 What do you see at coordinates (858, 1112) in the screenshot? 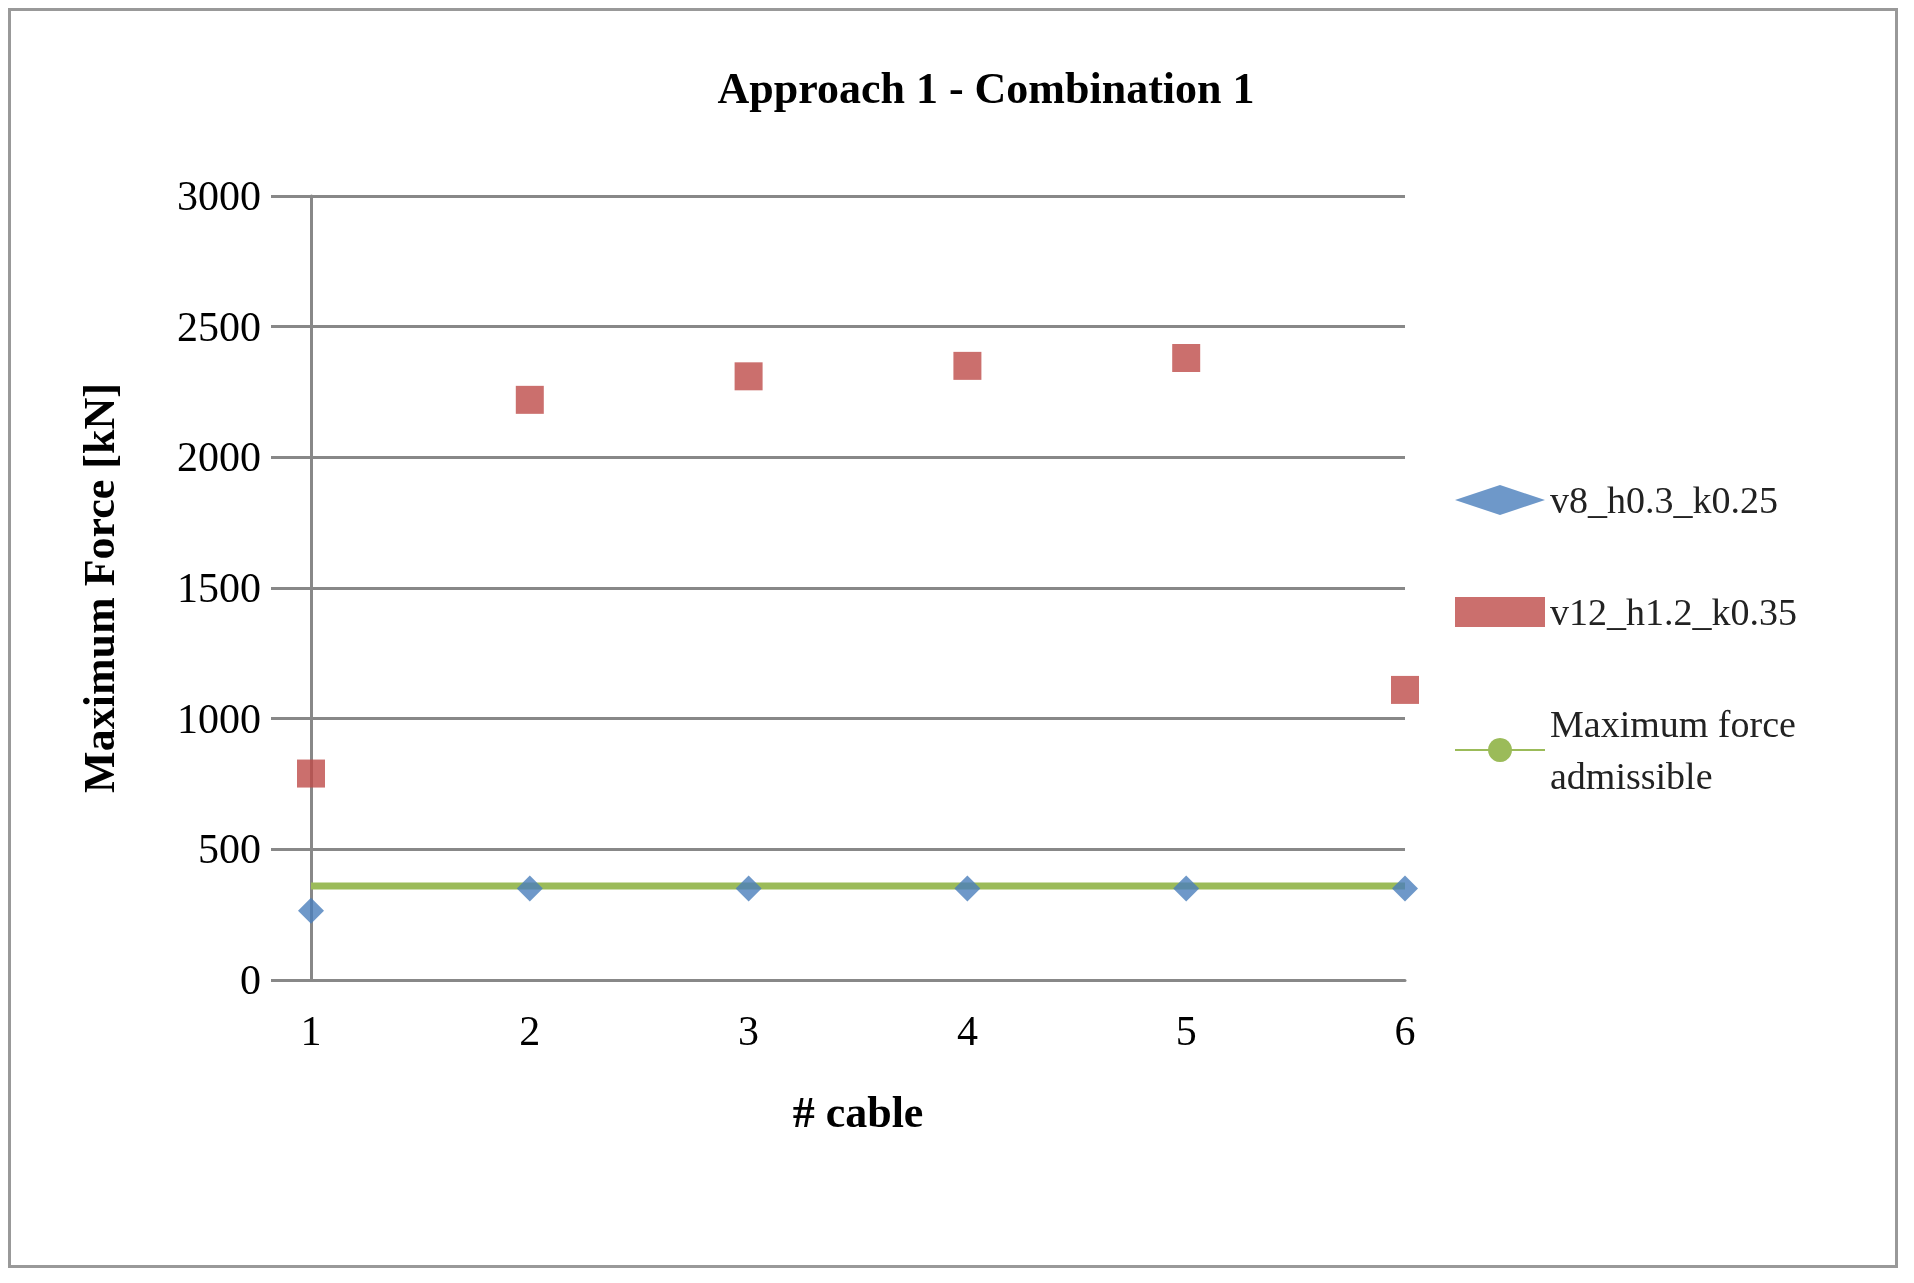
I see `x-axis-title: # cable` at bounding box center [858, 1112].